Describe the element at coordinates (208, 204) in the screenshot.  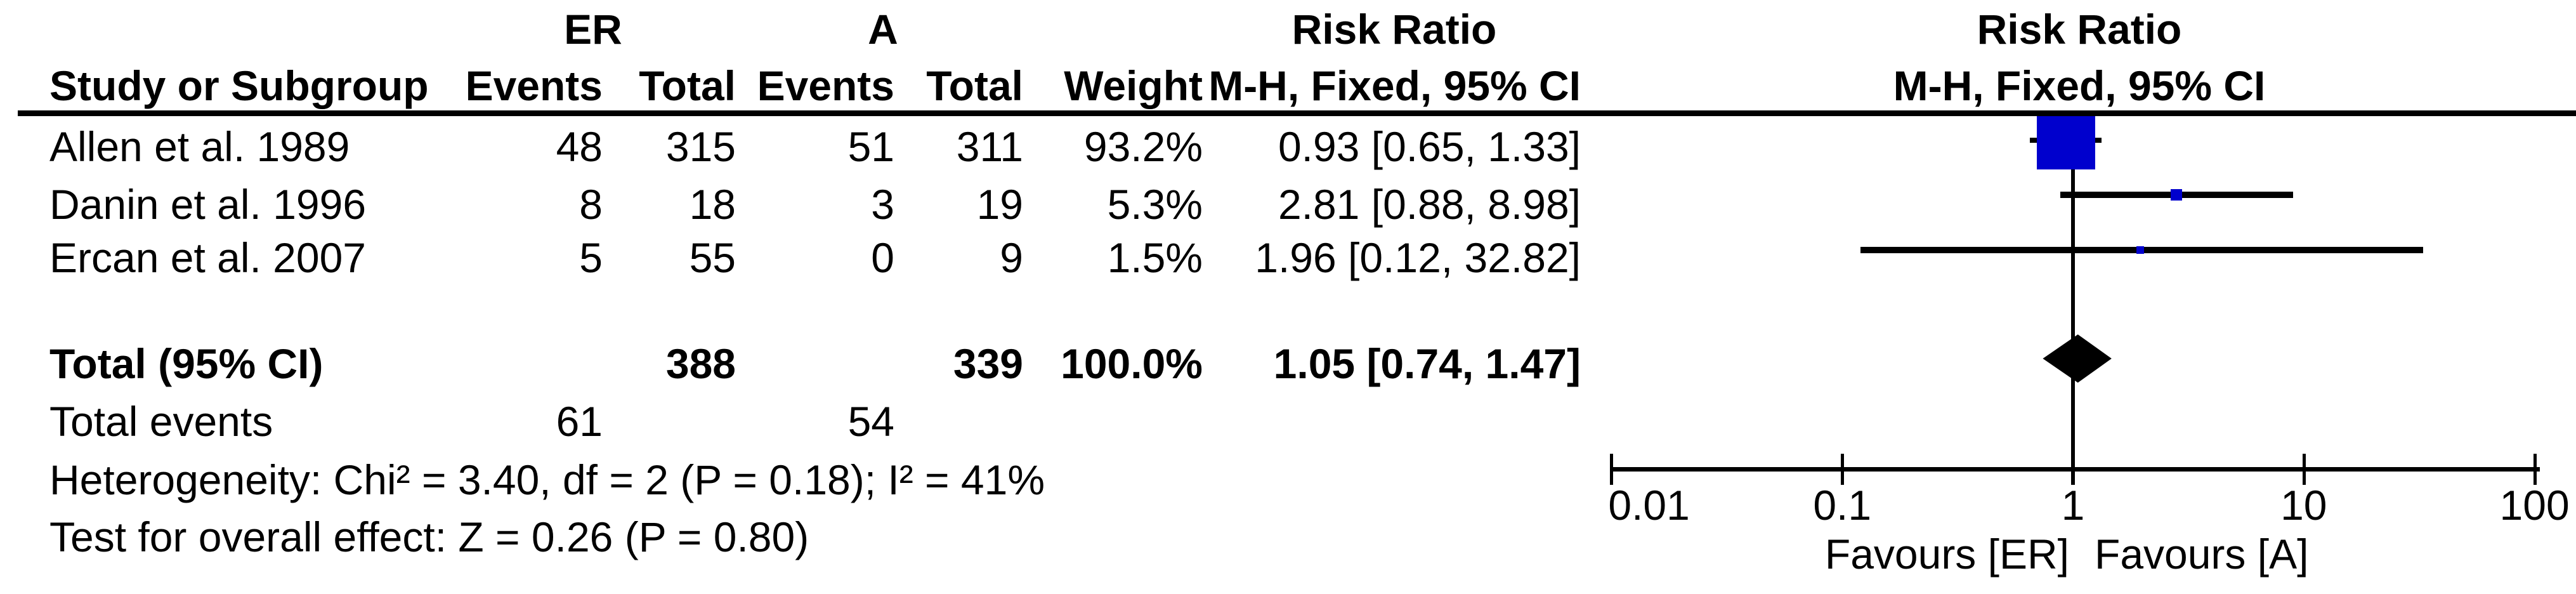
I see `study-name: Danin et al. 1996` at that location.